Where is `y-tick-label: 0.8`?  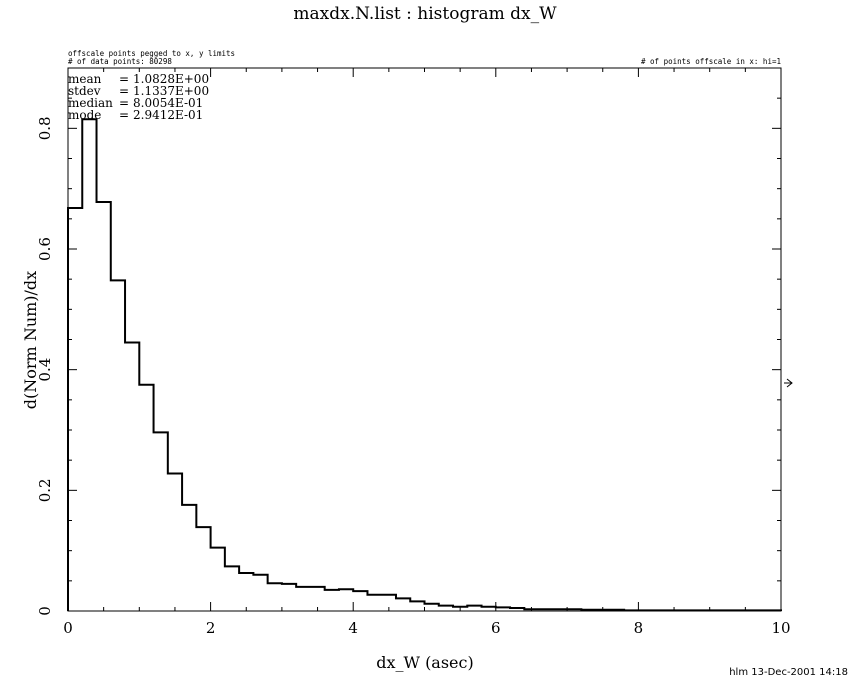 y-tick-label: 0.8 is located at coordinates (45, 128).